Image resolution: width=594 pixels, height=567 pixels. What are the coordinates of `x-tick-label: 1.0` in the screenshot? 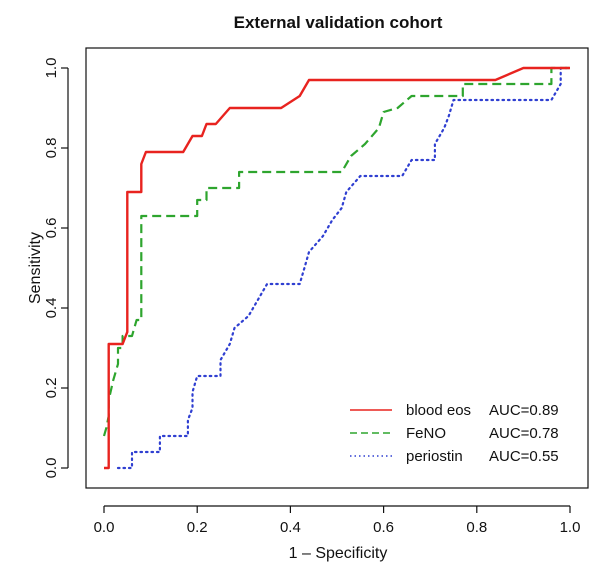 It's located at (570, 527).